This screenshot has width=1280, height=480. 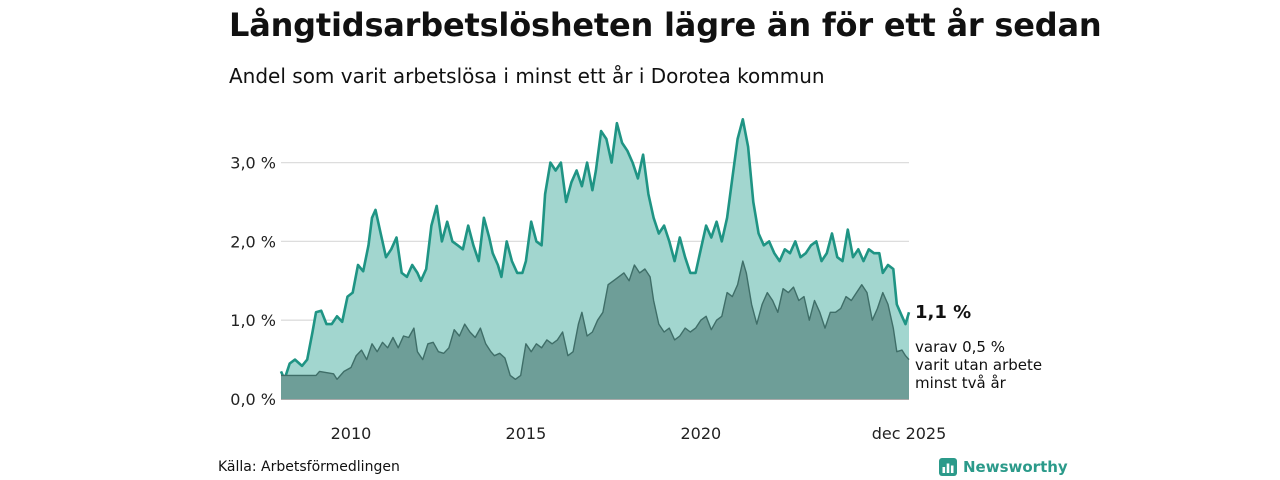 What do you see at coordinates (943, 312) in the screenshot?
I see `end-value-label: 1,1 %` at bounding box center [943, 312].